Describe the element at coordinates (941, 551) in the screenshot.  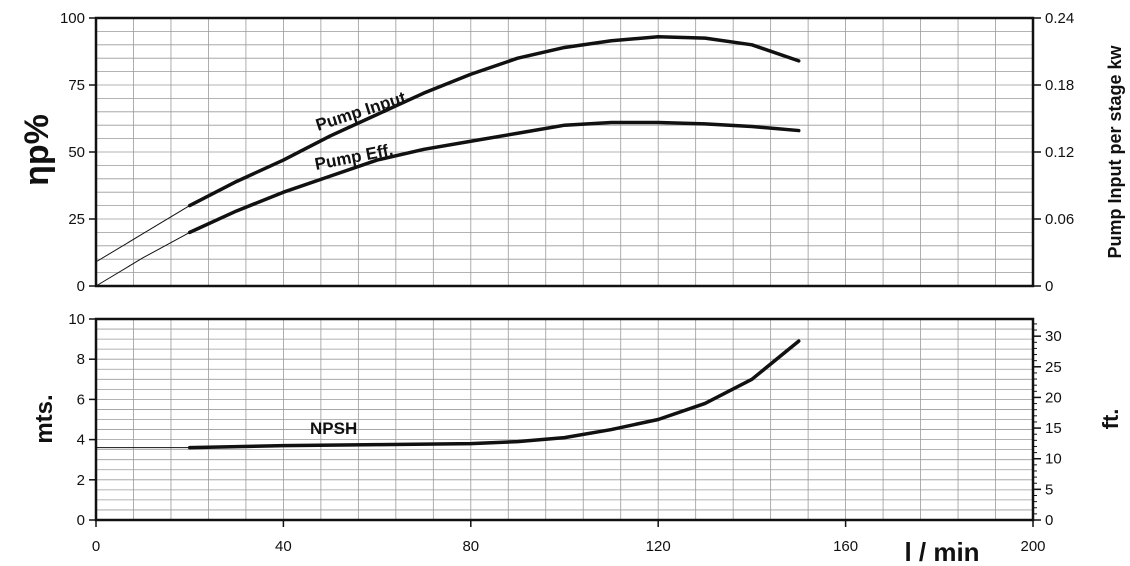
I see `x-axis-title: l / min` at that location.